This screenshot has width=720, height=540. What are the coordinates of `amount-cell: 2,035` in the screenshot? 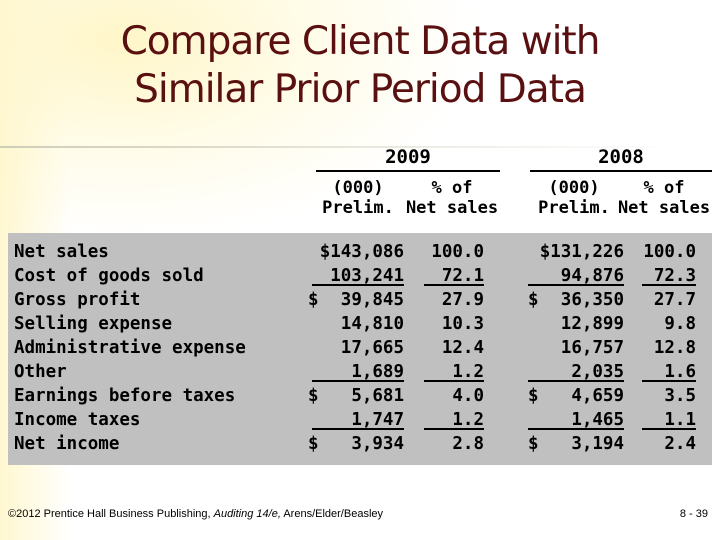 It's located at (576, 372).